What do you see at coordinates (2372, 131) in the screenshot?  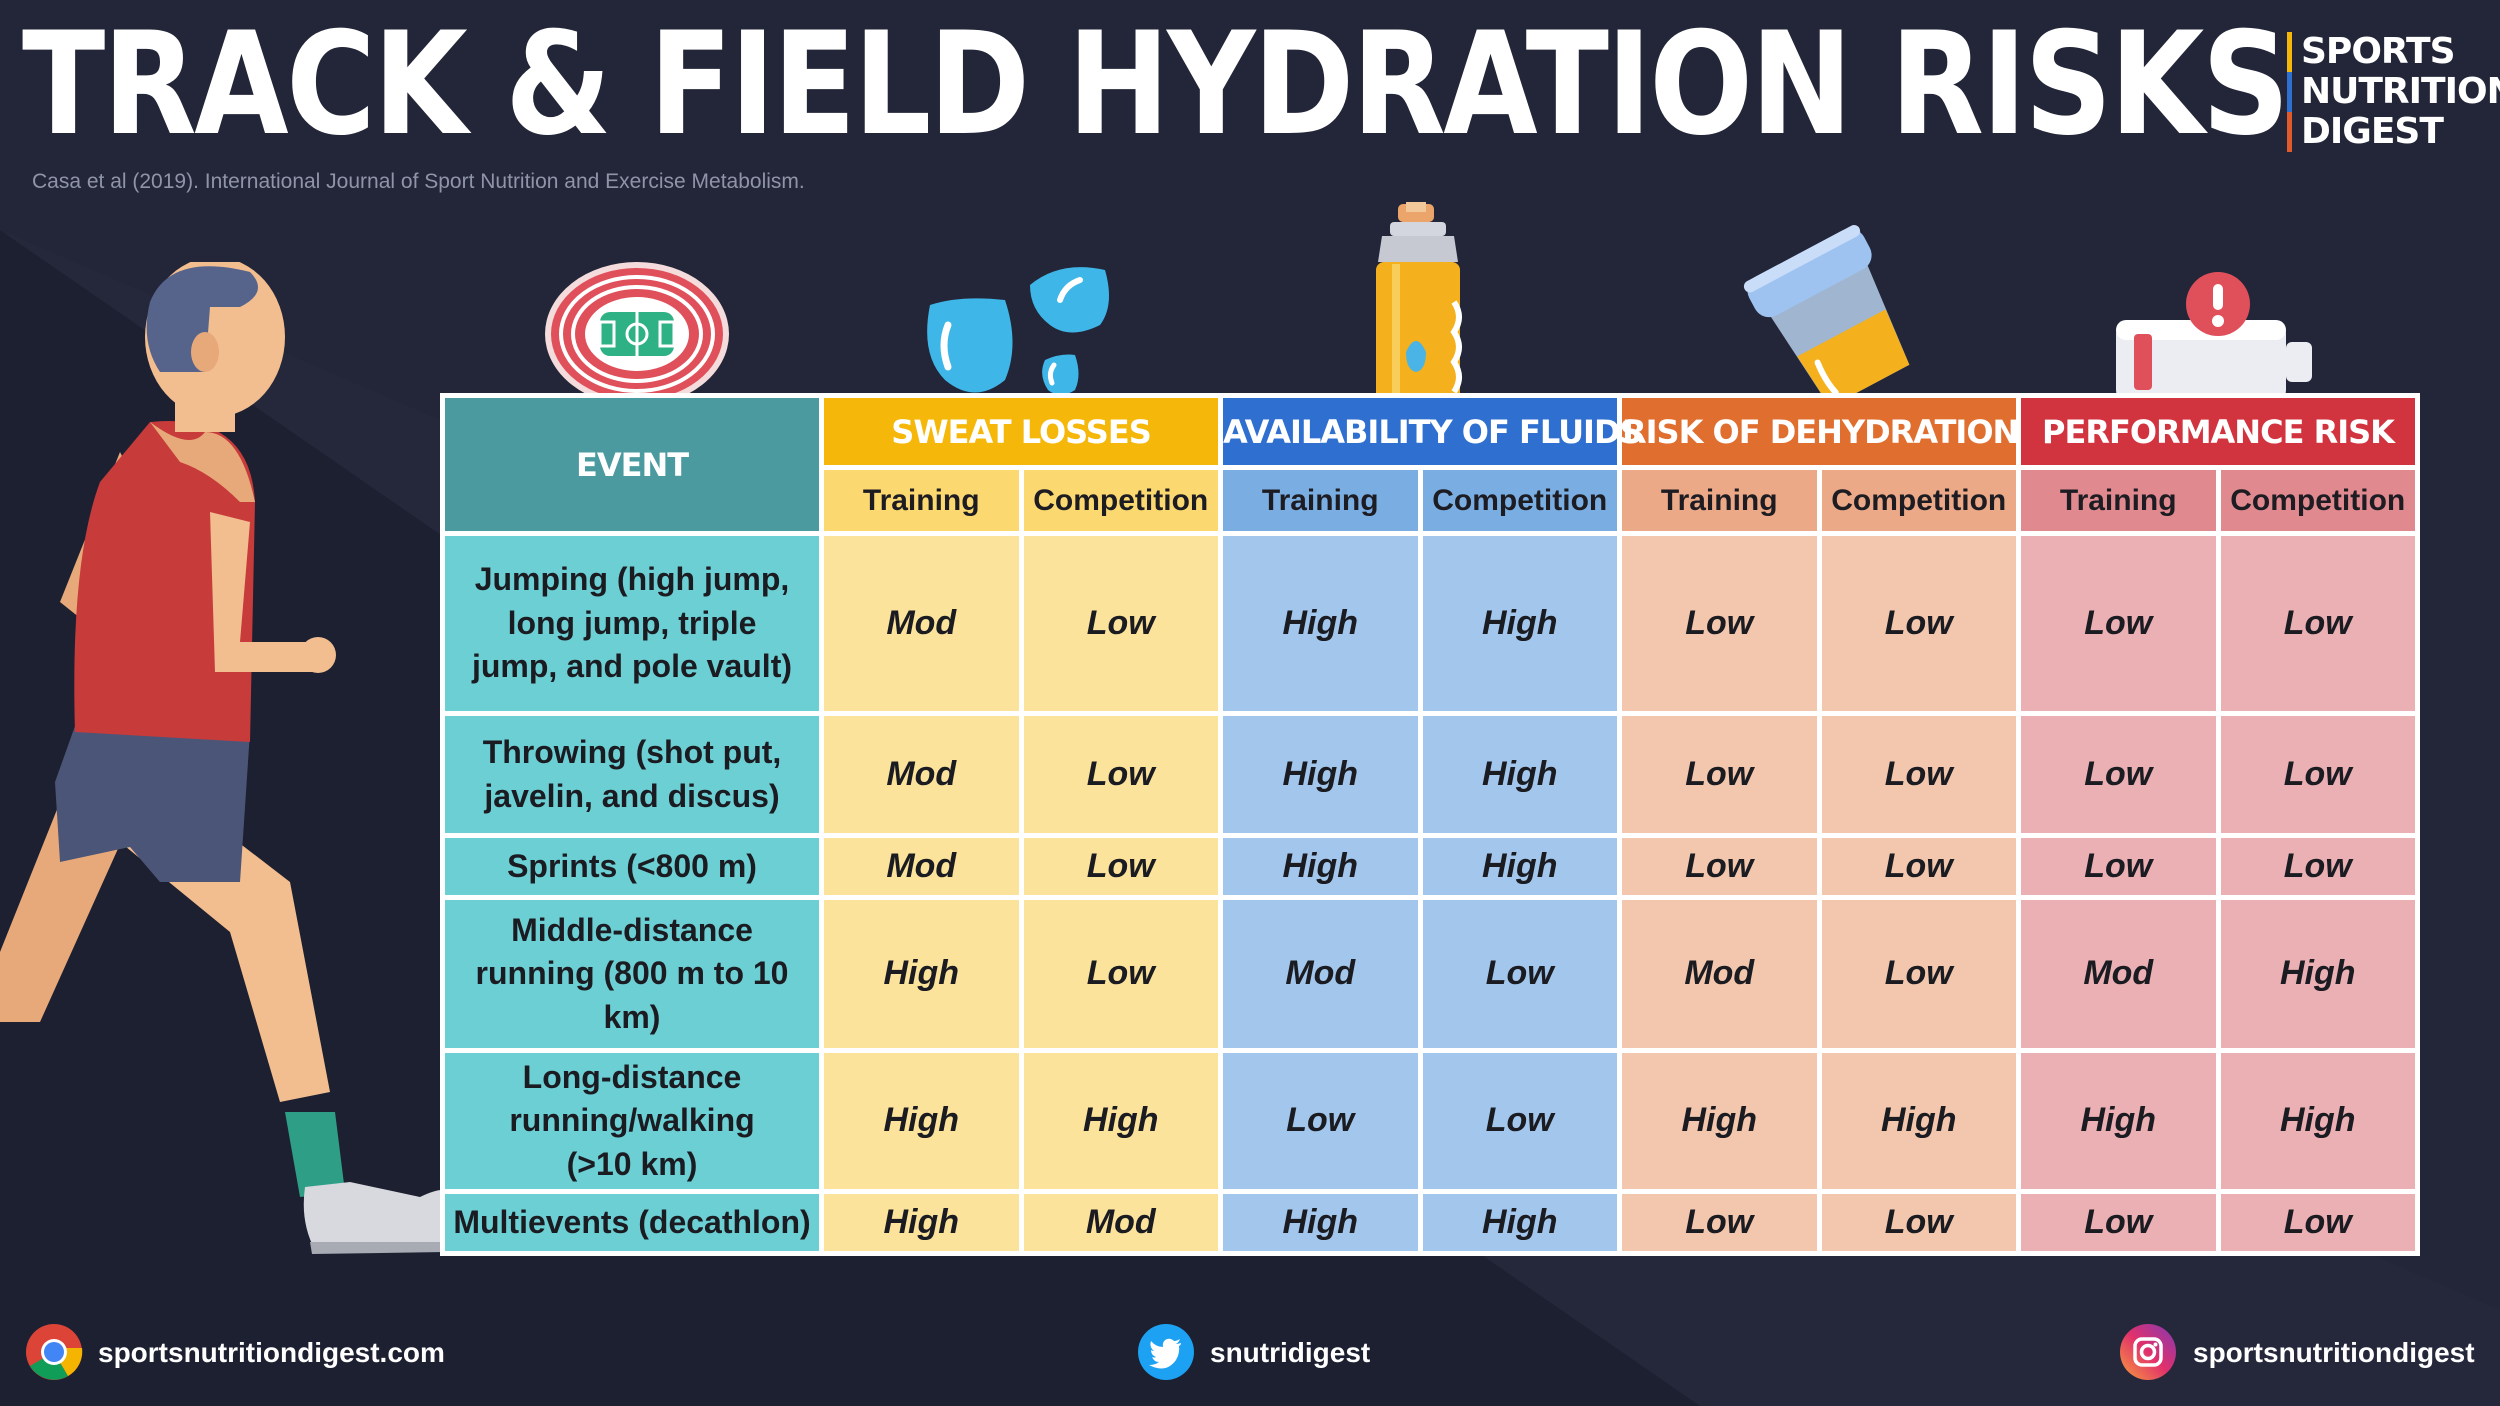 I see `logo-line-3: DIGEST` at bounding box center [2372, 131].